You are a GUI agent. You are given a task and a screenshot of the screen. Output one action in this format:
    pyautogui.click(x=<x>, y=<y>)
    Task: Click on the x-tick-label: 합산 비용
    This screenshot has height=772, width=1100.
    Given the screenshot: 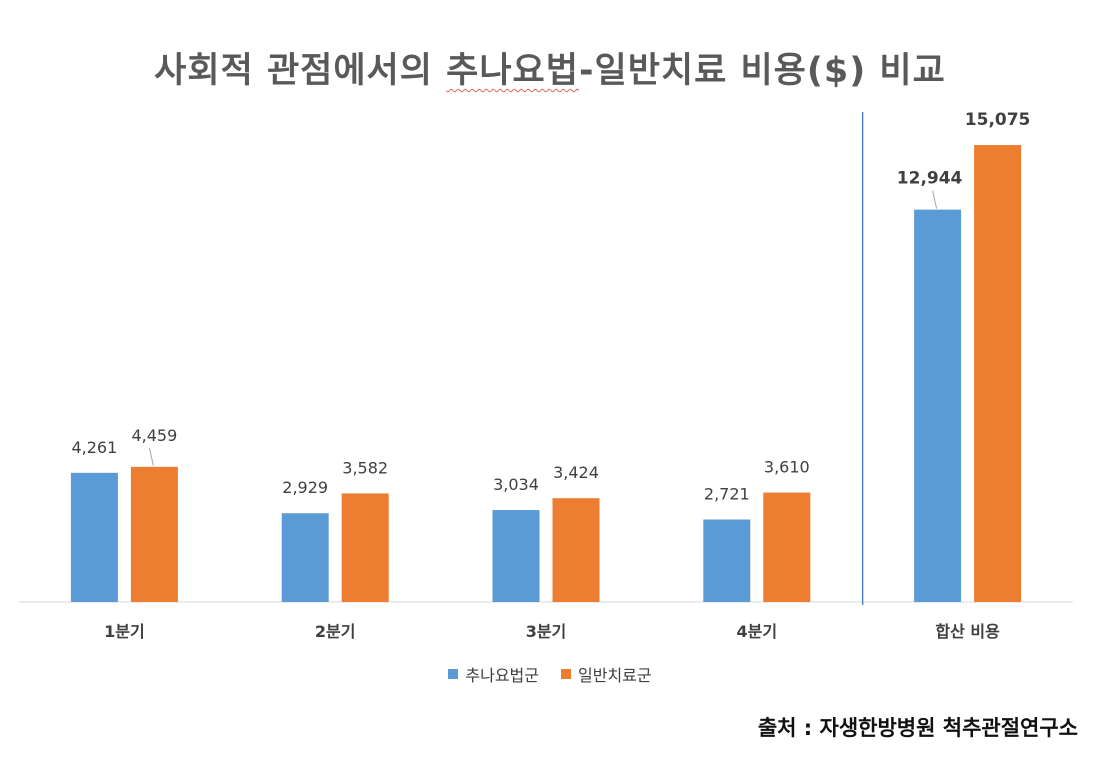 What is the action you would take?
    pyautogui.click(x=967, y=631)
    